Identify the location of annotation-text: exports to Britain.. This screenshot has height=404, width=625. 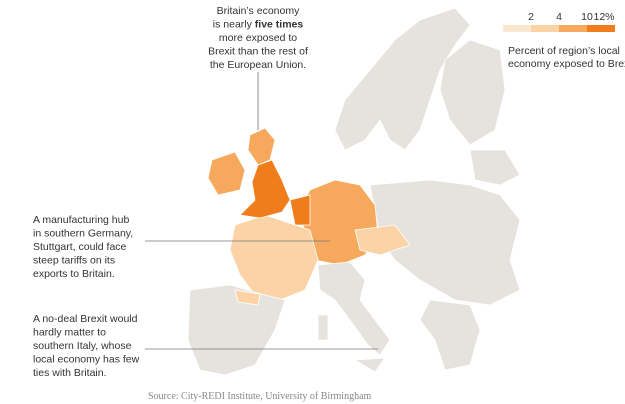
(74, 274).